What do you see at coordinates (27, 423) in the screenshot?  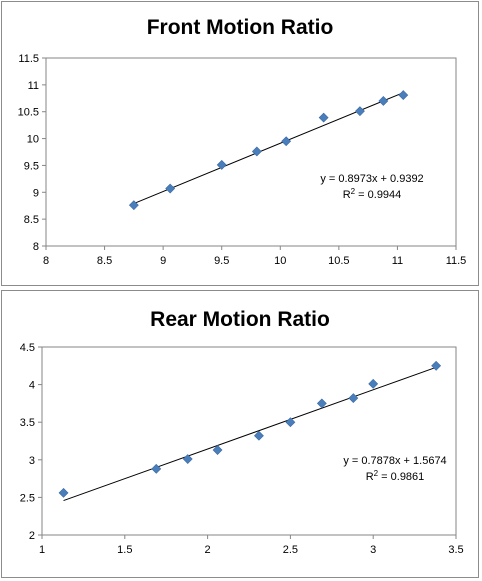 I see `rear-y-tick-label: 3.5` at bounding box center [27, 423].